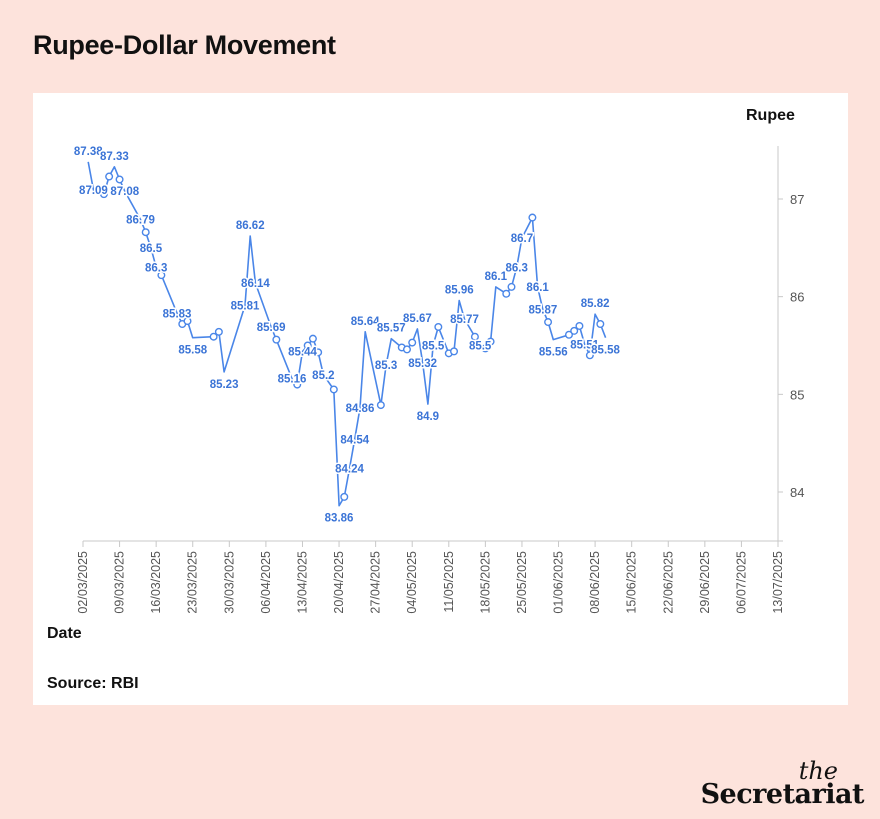  I want to click on brand-logo: the Secretariat, so click(764, 783).